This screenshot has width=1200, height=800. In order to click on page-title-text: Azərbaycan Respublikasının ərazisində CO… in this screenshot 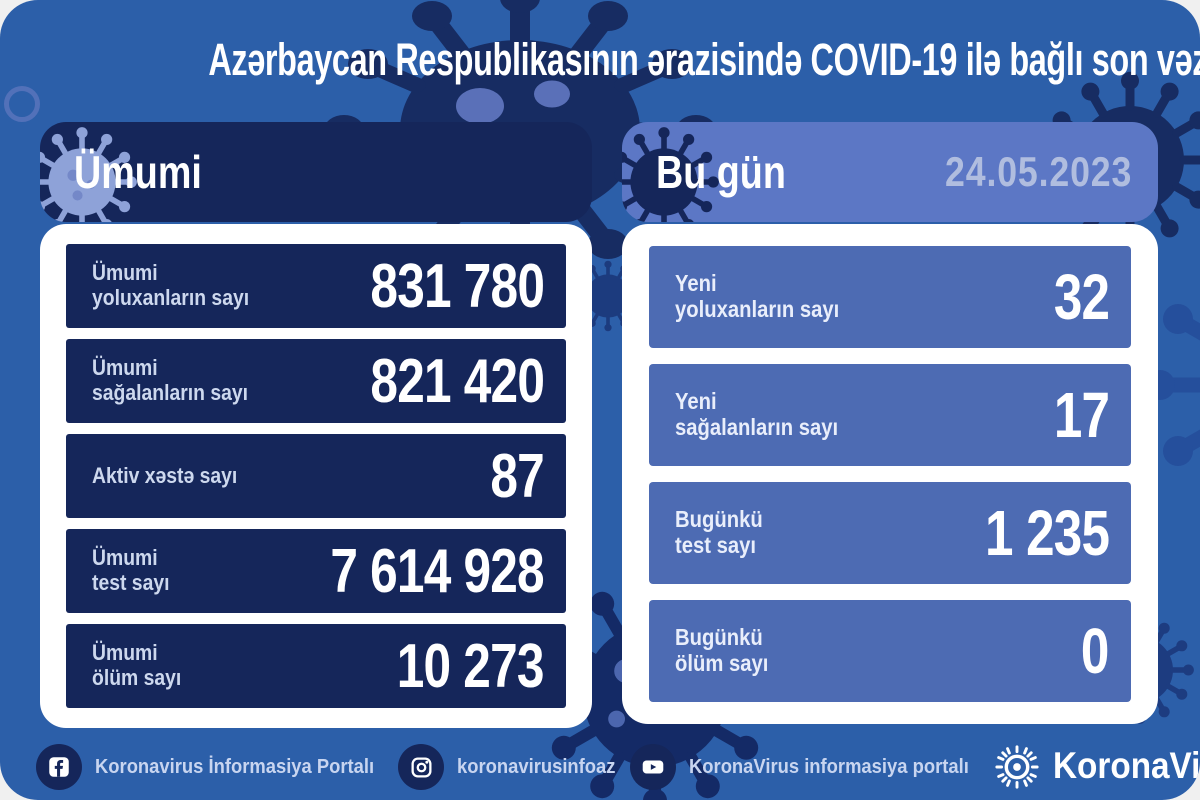, I will do `click(704, 59)`.